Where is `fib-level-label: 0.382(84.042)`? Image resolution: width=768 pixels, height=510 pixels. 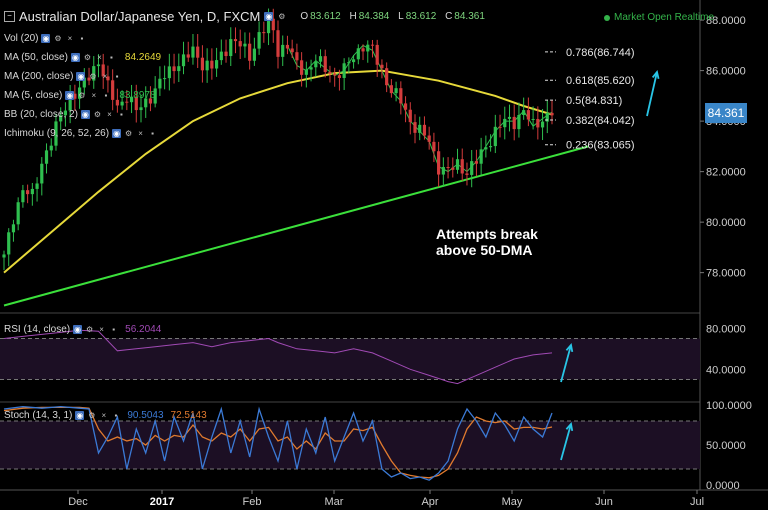
fib-level-label: 0.382(84.042) is located at coordinates (600, 121).